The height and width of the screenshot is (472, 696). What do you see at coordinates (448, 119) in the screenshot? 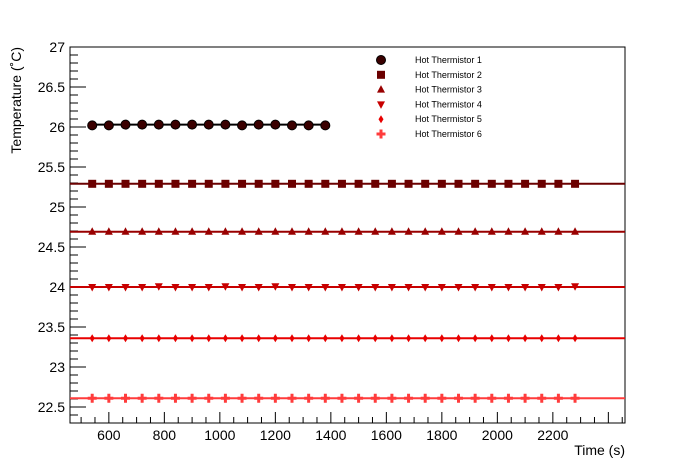
I see `legend-label-5: Hot Thermistor 5` at bounding box center [448, 119].